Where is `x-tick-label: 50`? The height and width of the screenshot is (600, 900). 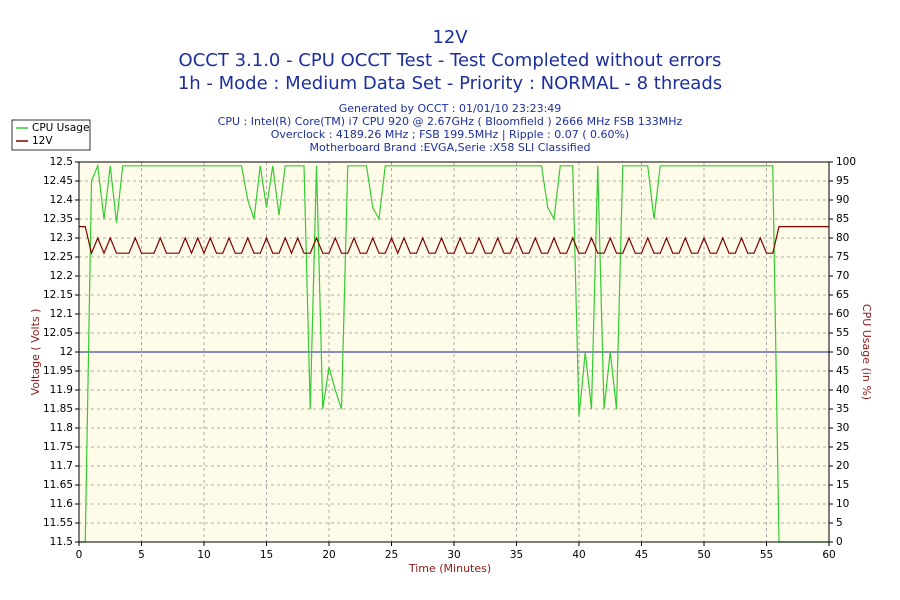 x-tick-label: 50 is located at coordinates (703, 555).